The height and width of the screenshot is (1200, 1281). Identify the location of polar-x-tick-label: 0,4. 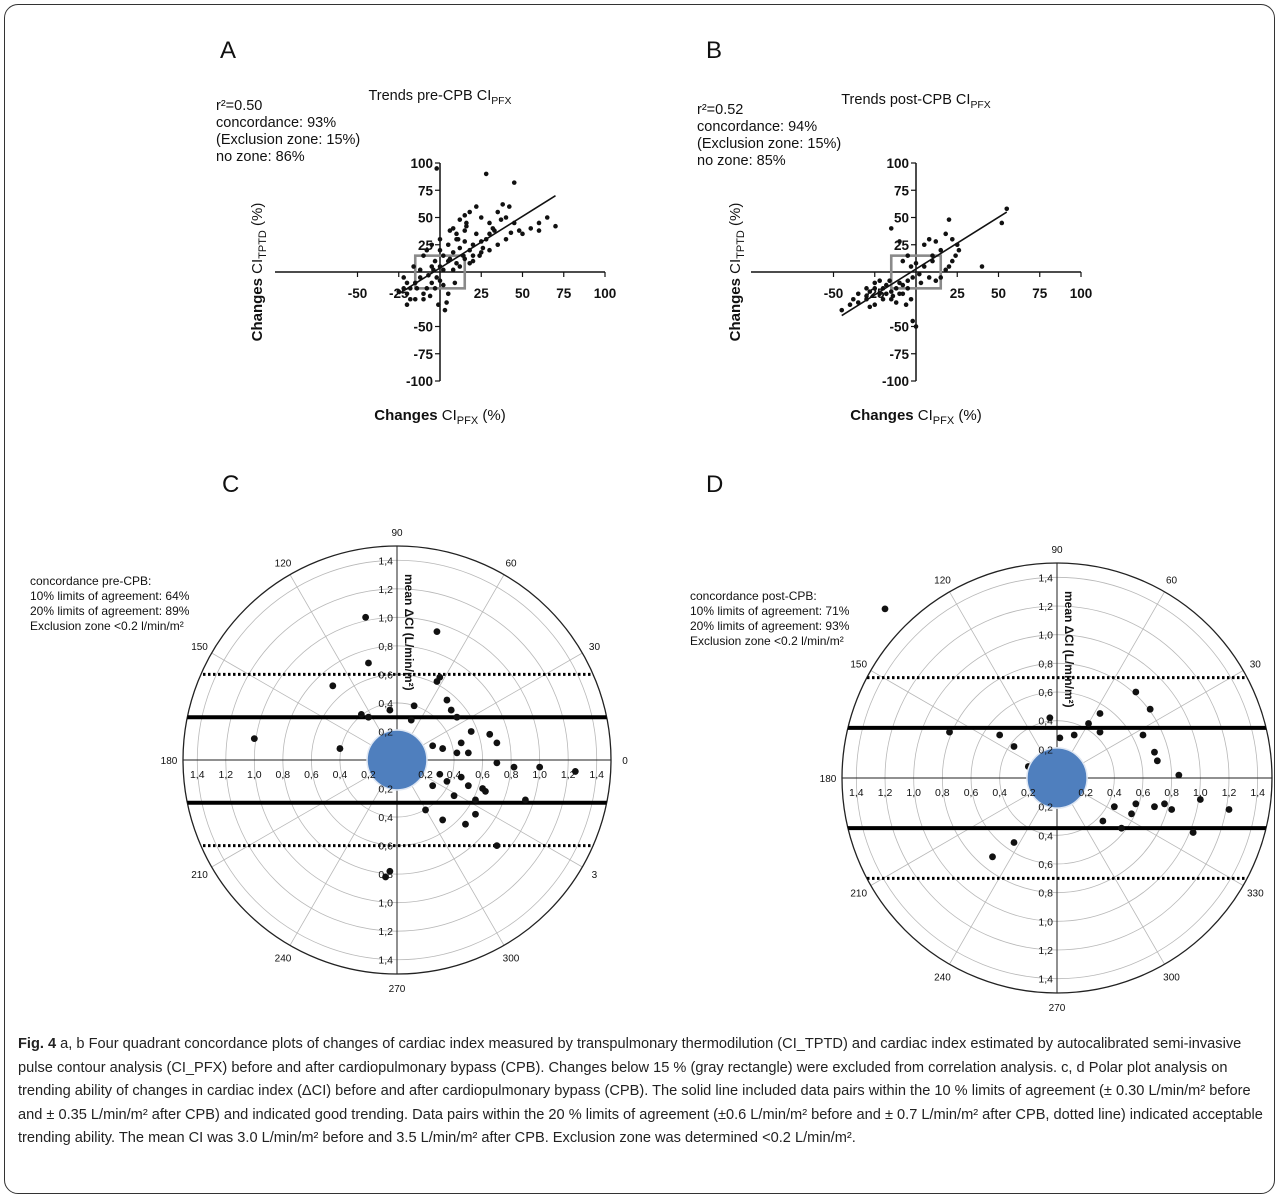
(340, 775).